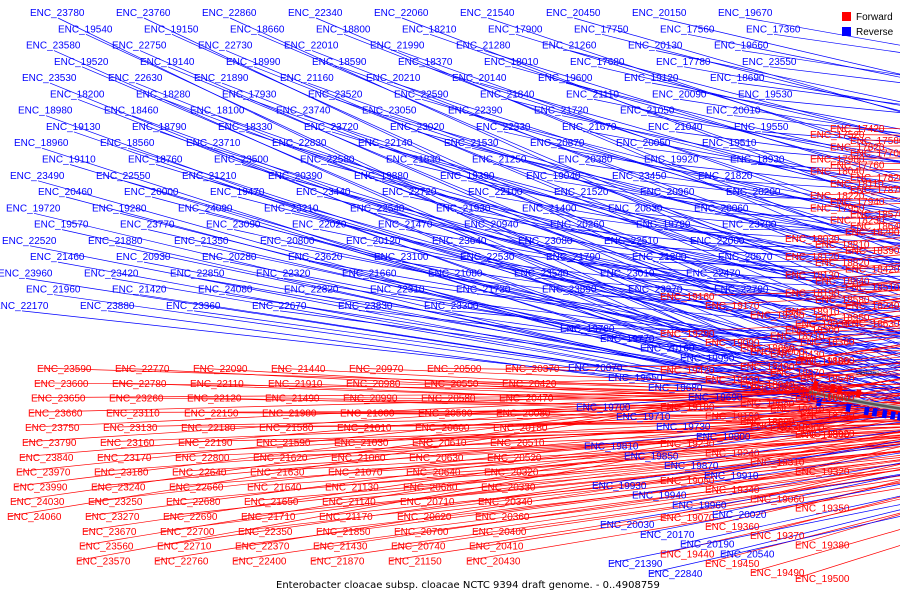 This screenshot has height=600, width=900. Describe the element at coordinates (389, 111) in the screenshot. I see `reverse-gene-label: ENC_23050` at that location.